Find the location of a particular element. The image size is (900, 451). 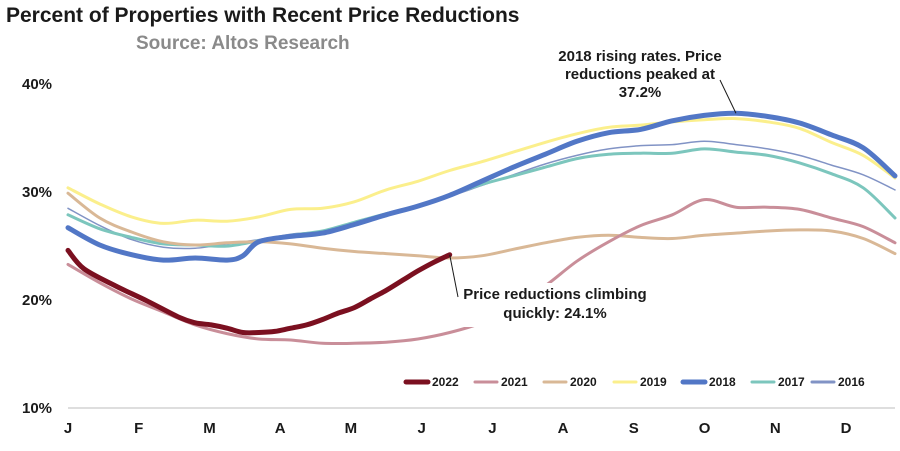

annotation-1-text: 37.2% is located at coordinates (640, 92).